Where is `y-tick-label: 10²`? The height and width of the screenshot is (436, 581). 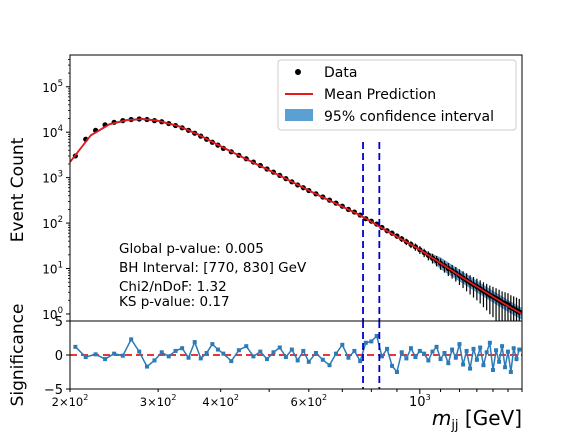
y-tick-label: 10² is located at coordinates (52, 223).